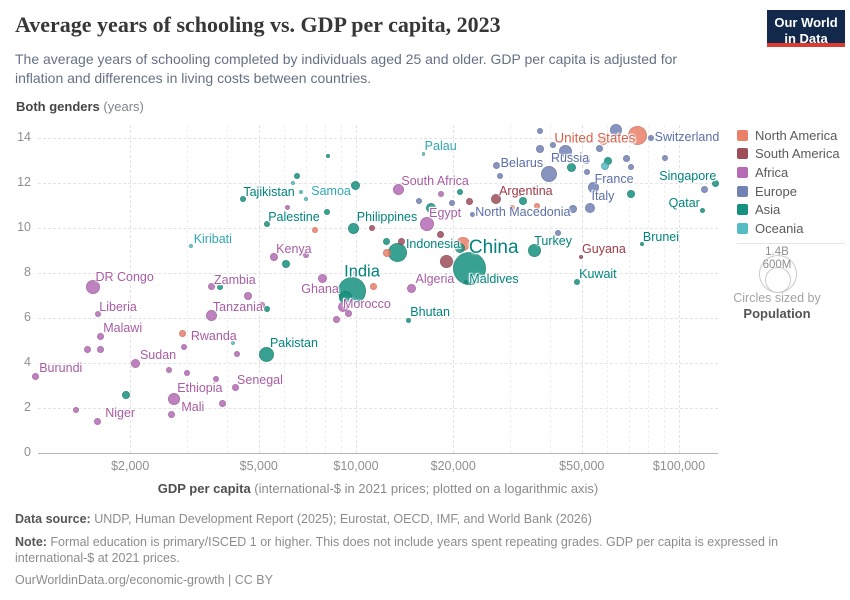 Image resolution: width=850 pixels, height=600 pixels. What do you see at coordinates (473, 214) in the screenshot?
I see `data-point-north-macedonia` at bounding box center [473, 214].